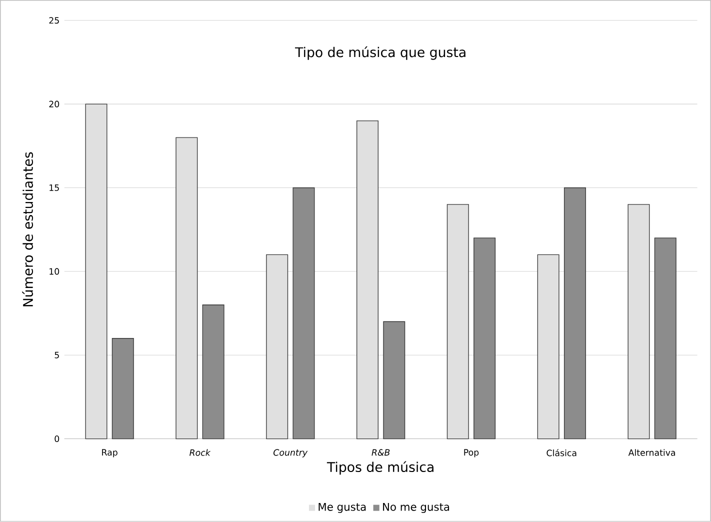 The image size is (711, 522). Describe the element at coordinates (381, 452) in the screenshot. I see `x-tick-label: R&B` at that location.